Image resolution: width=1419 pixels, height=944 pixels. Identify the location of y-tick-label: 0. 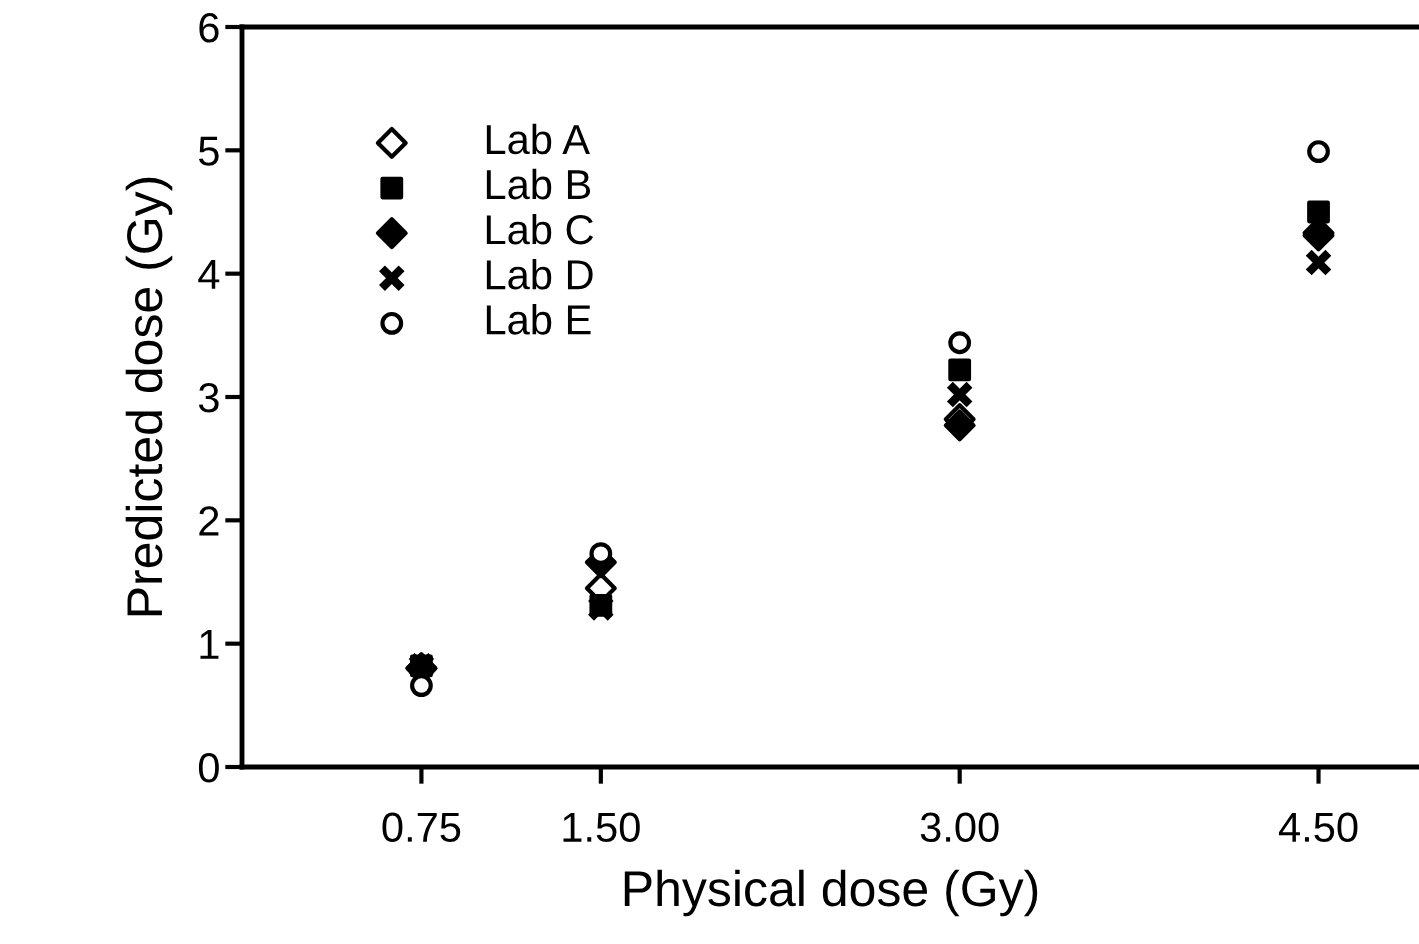
(208, 768).